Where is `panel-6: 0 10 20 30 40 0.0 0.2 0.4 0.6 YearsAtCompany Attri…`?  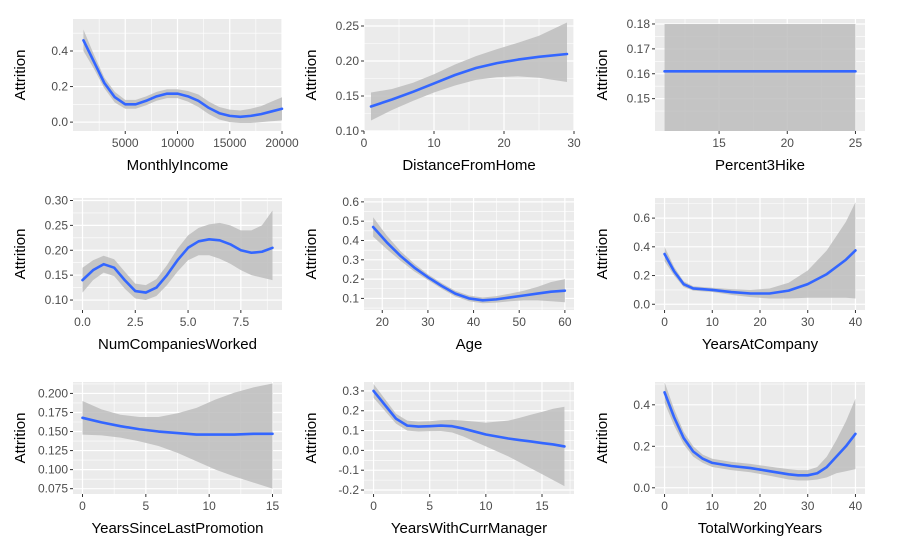 panel-6: 0 10 20 30 40 0.0 0.2 0.4 0.6 YearsAtCompany Attri… is located at coordinates (729, 275).